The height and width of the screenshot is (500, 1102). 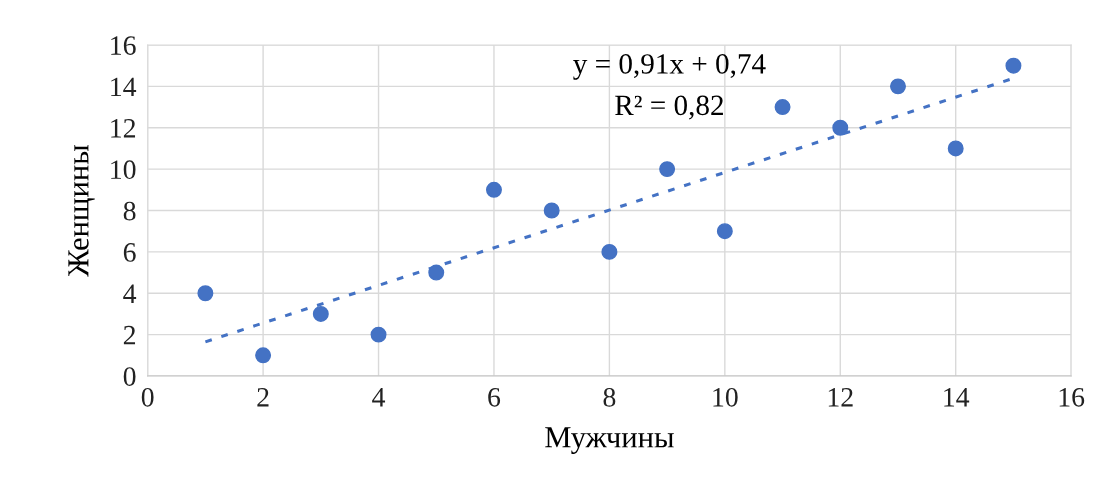 I want to click on y-tick-label: 14, so click(x=124, y=87).